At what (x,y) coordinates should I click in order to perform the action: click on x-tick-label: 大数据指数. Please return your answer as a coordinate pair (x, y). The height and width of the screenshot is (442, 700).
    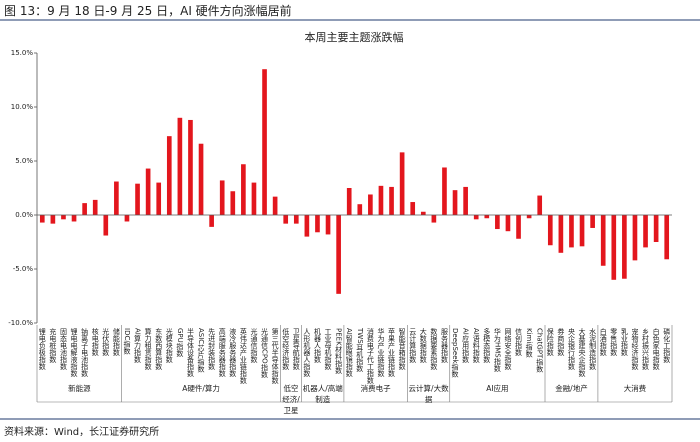
    Looking at the image, I should click on (423, 345).